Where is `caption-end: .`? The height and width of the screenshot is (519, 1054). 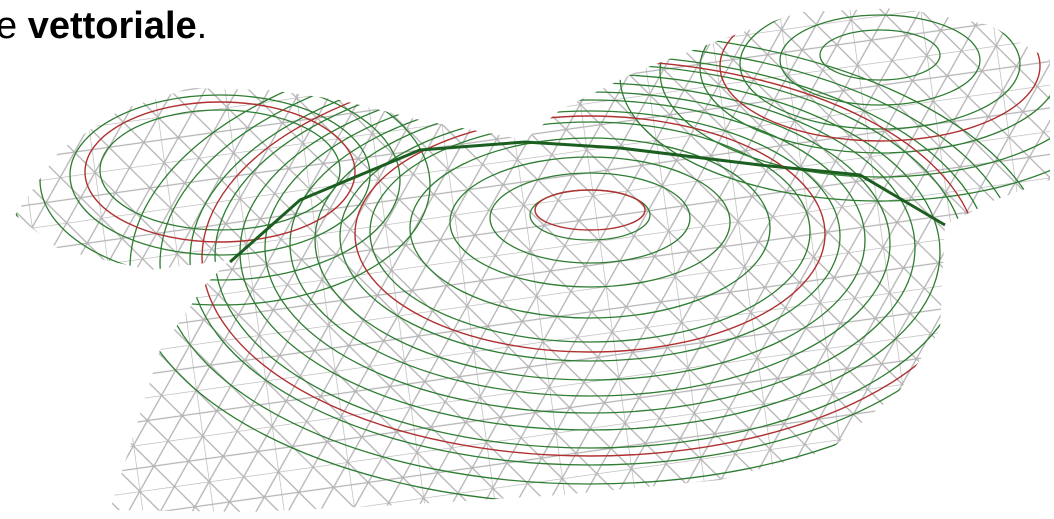 caption-end: . is located at coordinates (202, 26).